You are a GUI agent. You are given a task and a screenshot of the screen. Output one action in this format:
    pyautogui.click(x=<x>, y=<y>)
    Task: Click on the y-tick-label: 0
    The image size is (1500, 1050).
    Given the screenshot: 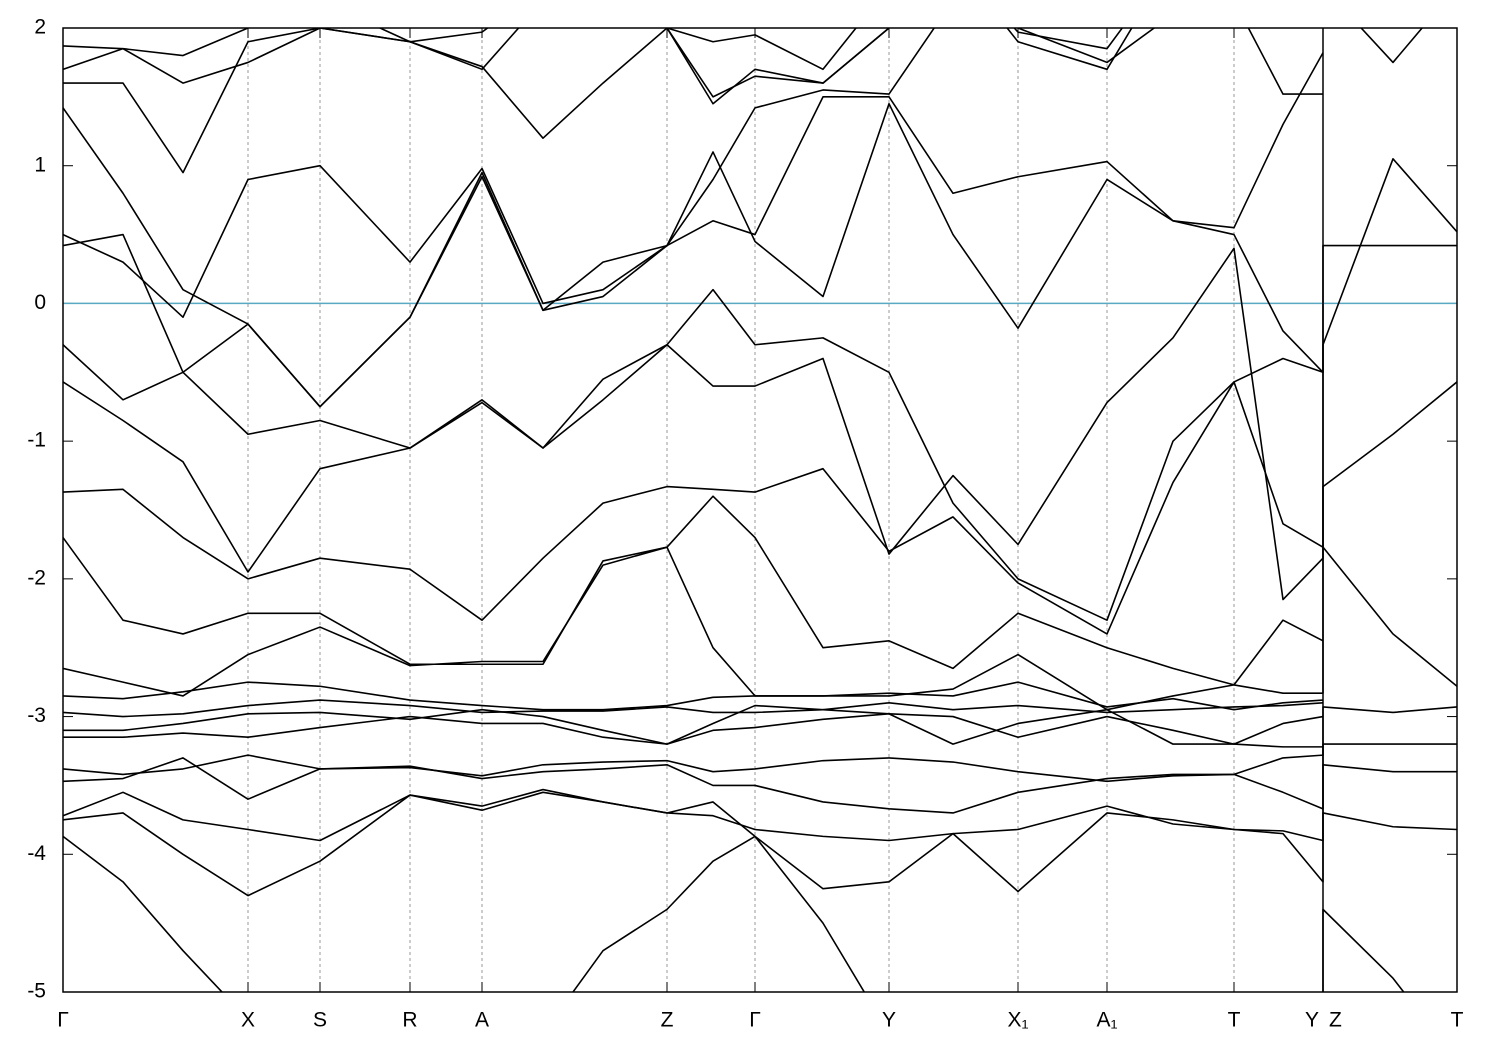 What is the action you would take?
    pyautogui.click(x=40, y=302)
    